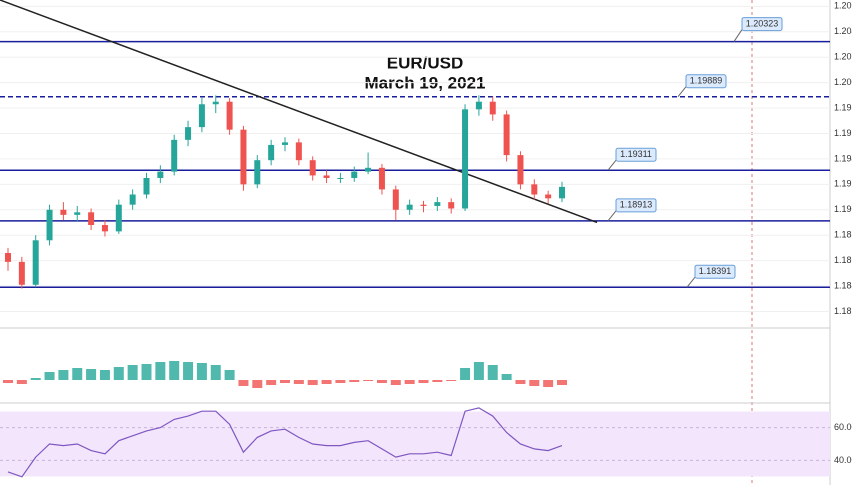  What do you see at coordinates (843, 57) in the screenshot?
I see `y-tick-label: 1.202` at bounding box center [843, 57].